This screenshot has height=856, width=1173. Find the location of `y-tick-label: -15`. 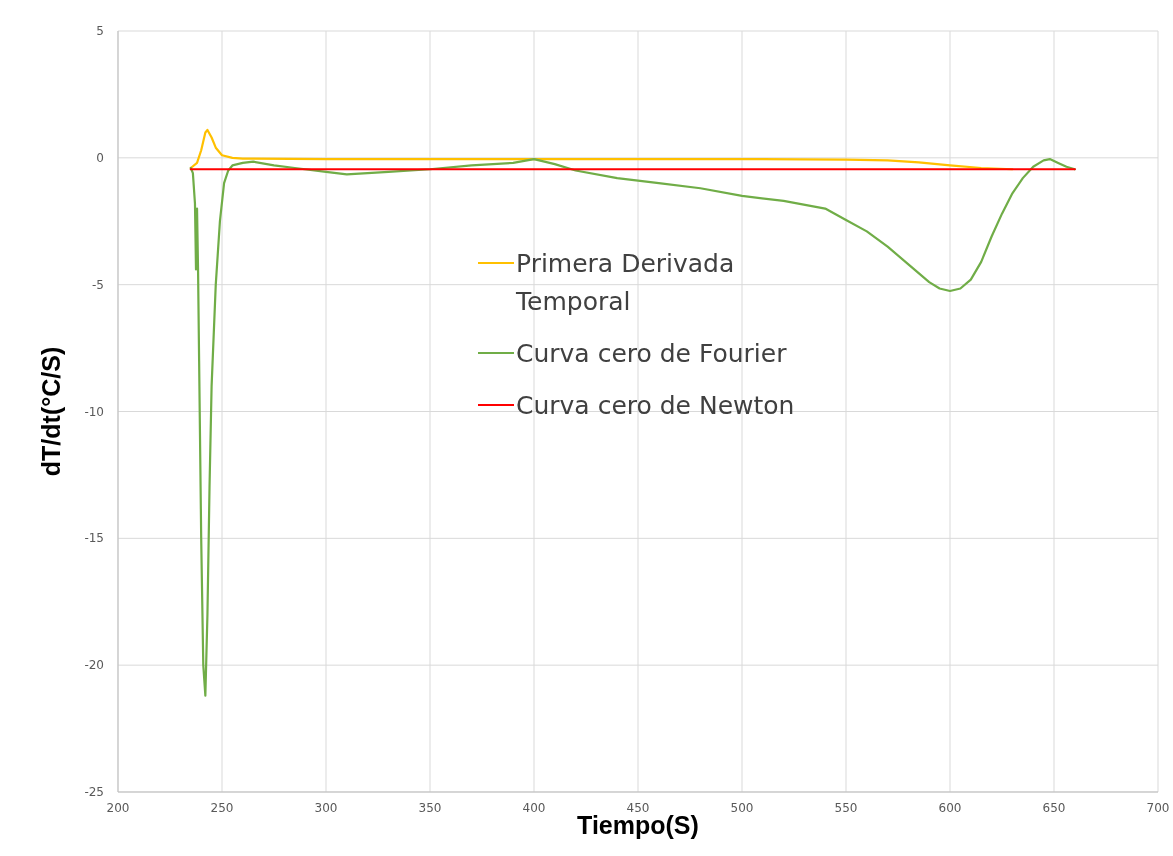

y-tick-label: -15 is located at coordinates (94, 538).